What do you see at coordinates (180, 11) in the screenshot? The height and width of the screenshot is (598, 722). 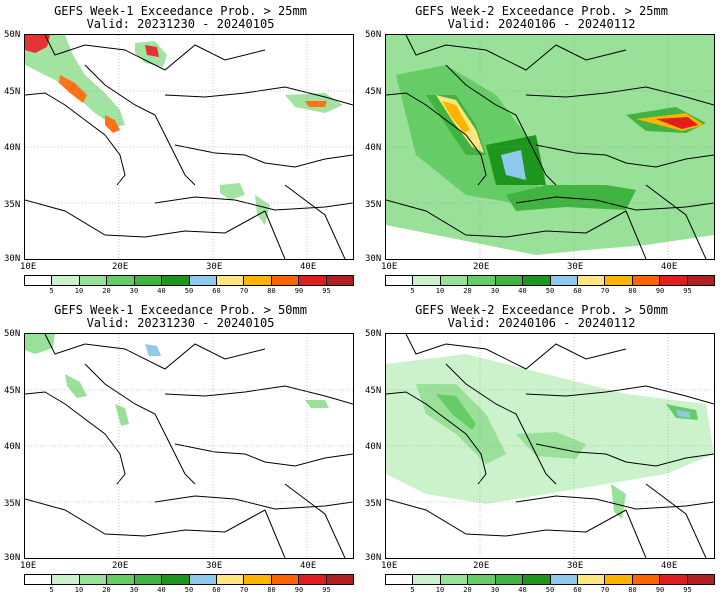 I see `panel-title: GEFS Week-1 Exceedance Prob. > 25mm` at bounding box center [180, 11].